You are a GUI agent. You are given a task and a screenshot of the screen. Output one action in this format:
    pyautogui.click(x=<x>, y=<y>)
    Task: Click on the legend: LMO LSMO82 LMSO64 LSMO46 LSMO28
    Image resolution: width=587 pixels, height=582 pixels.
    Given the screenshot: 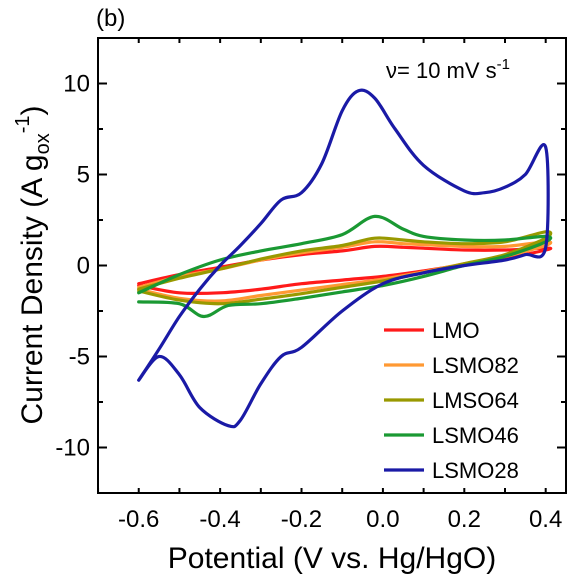 What is the action you would take?
    pyautogui.click(x=451, y=400)
    